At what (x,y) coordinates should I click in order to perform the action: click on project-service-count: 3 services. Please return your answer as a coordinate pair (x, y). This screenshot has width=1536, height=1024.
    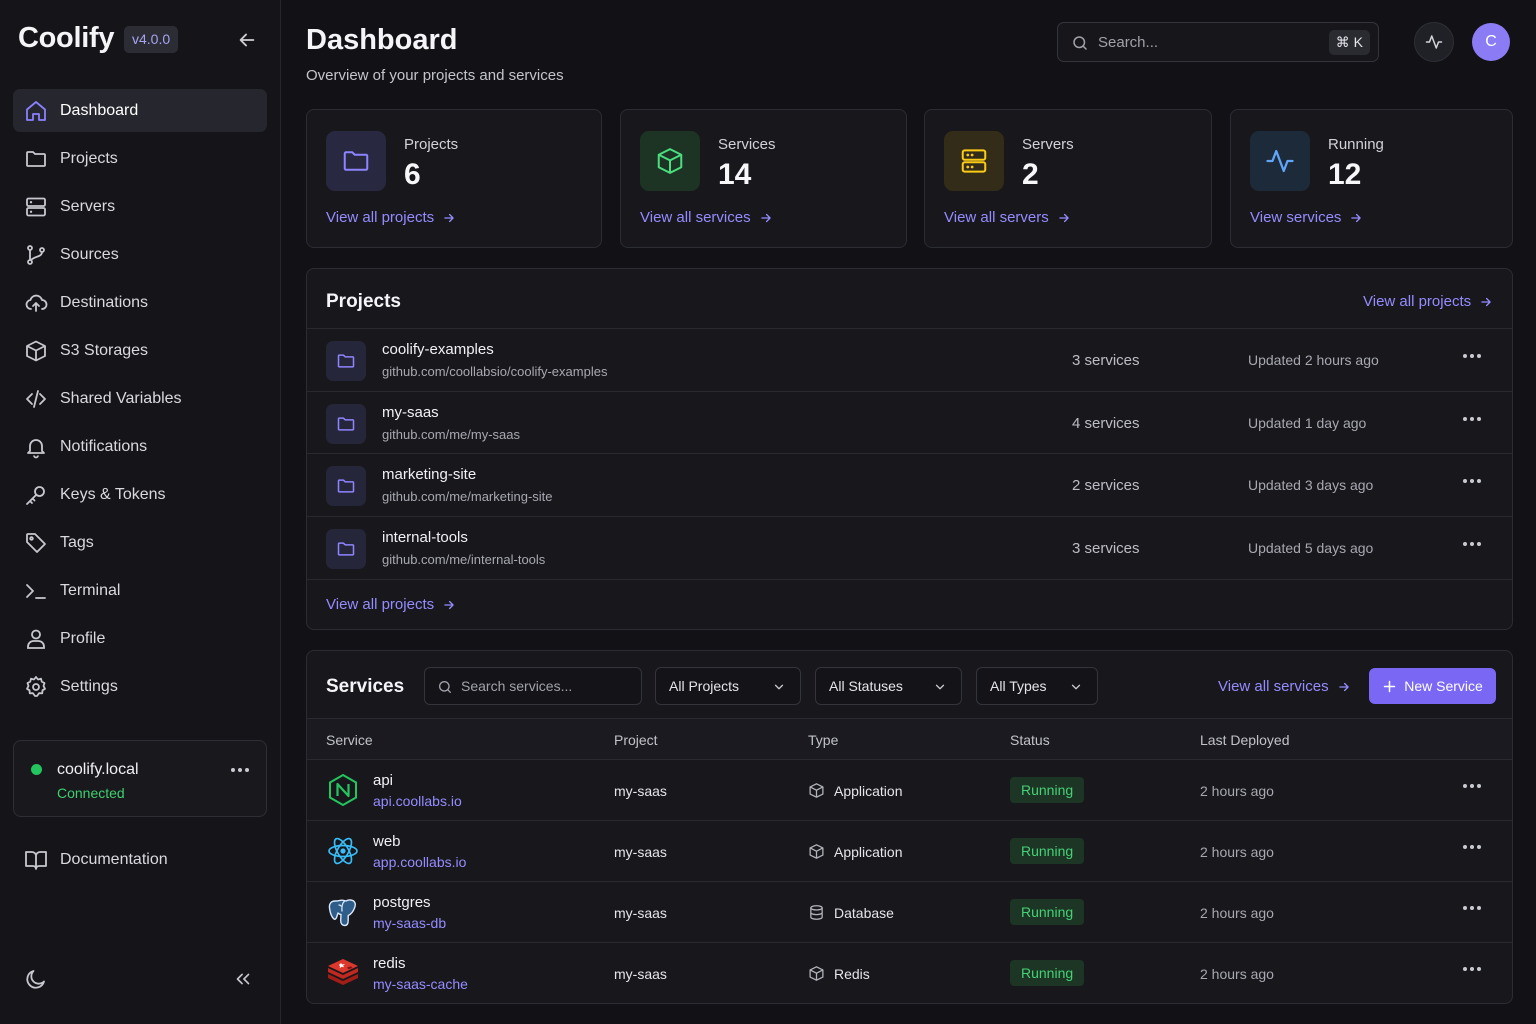
    Looking at the image, I should click on (1106, 548).